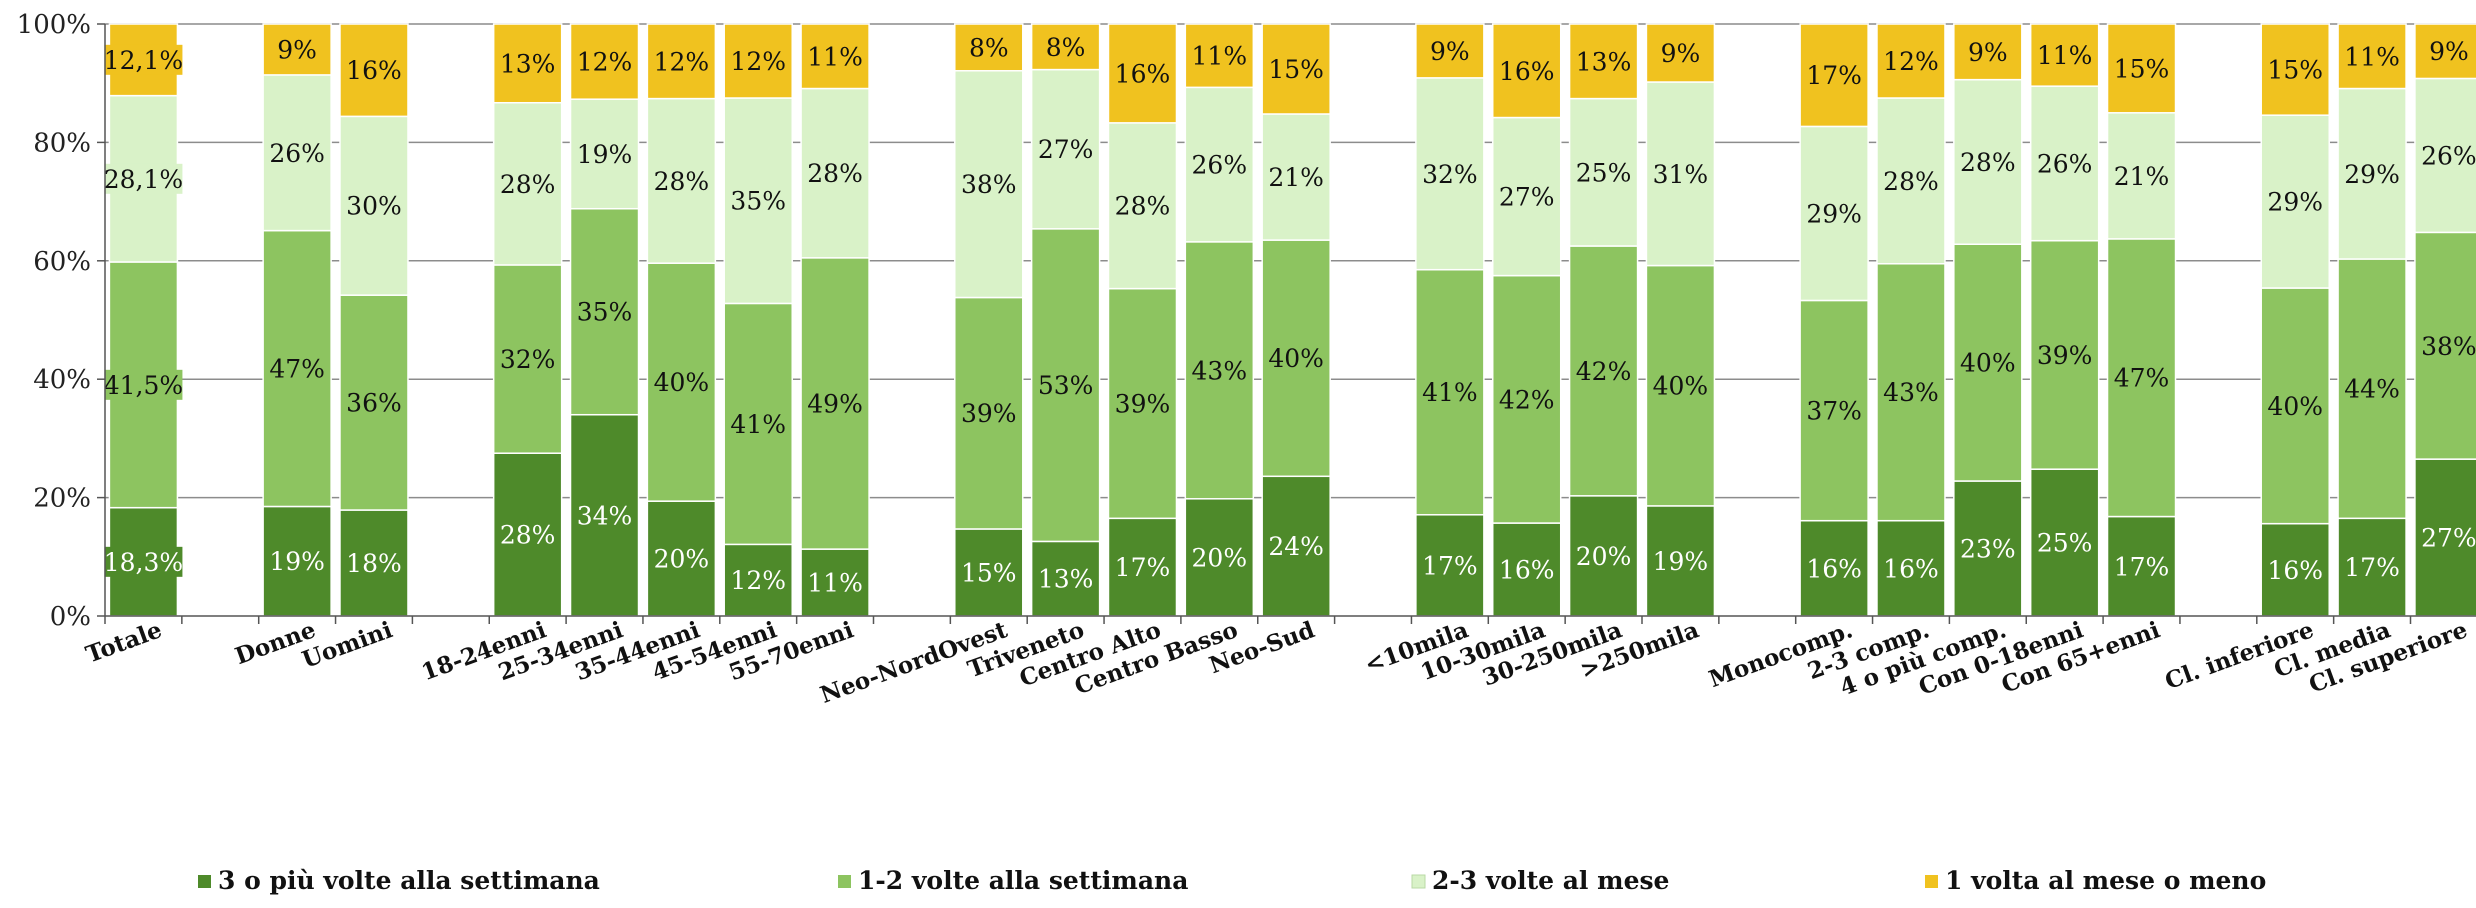  I want to click on data-label-1-2-volte-alla-settimana: 41%, so click(758, 424).